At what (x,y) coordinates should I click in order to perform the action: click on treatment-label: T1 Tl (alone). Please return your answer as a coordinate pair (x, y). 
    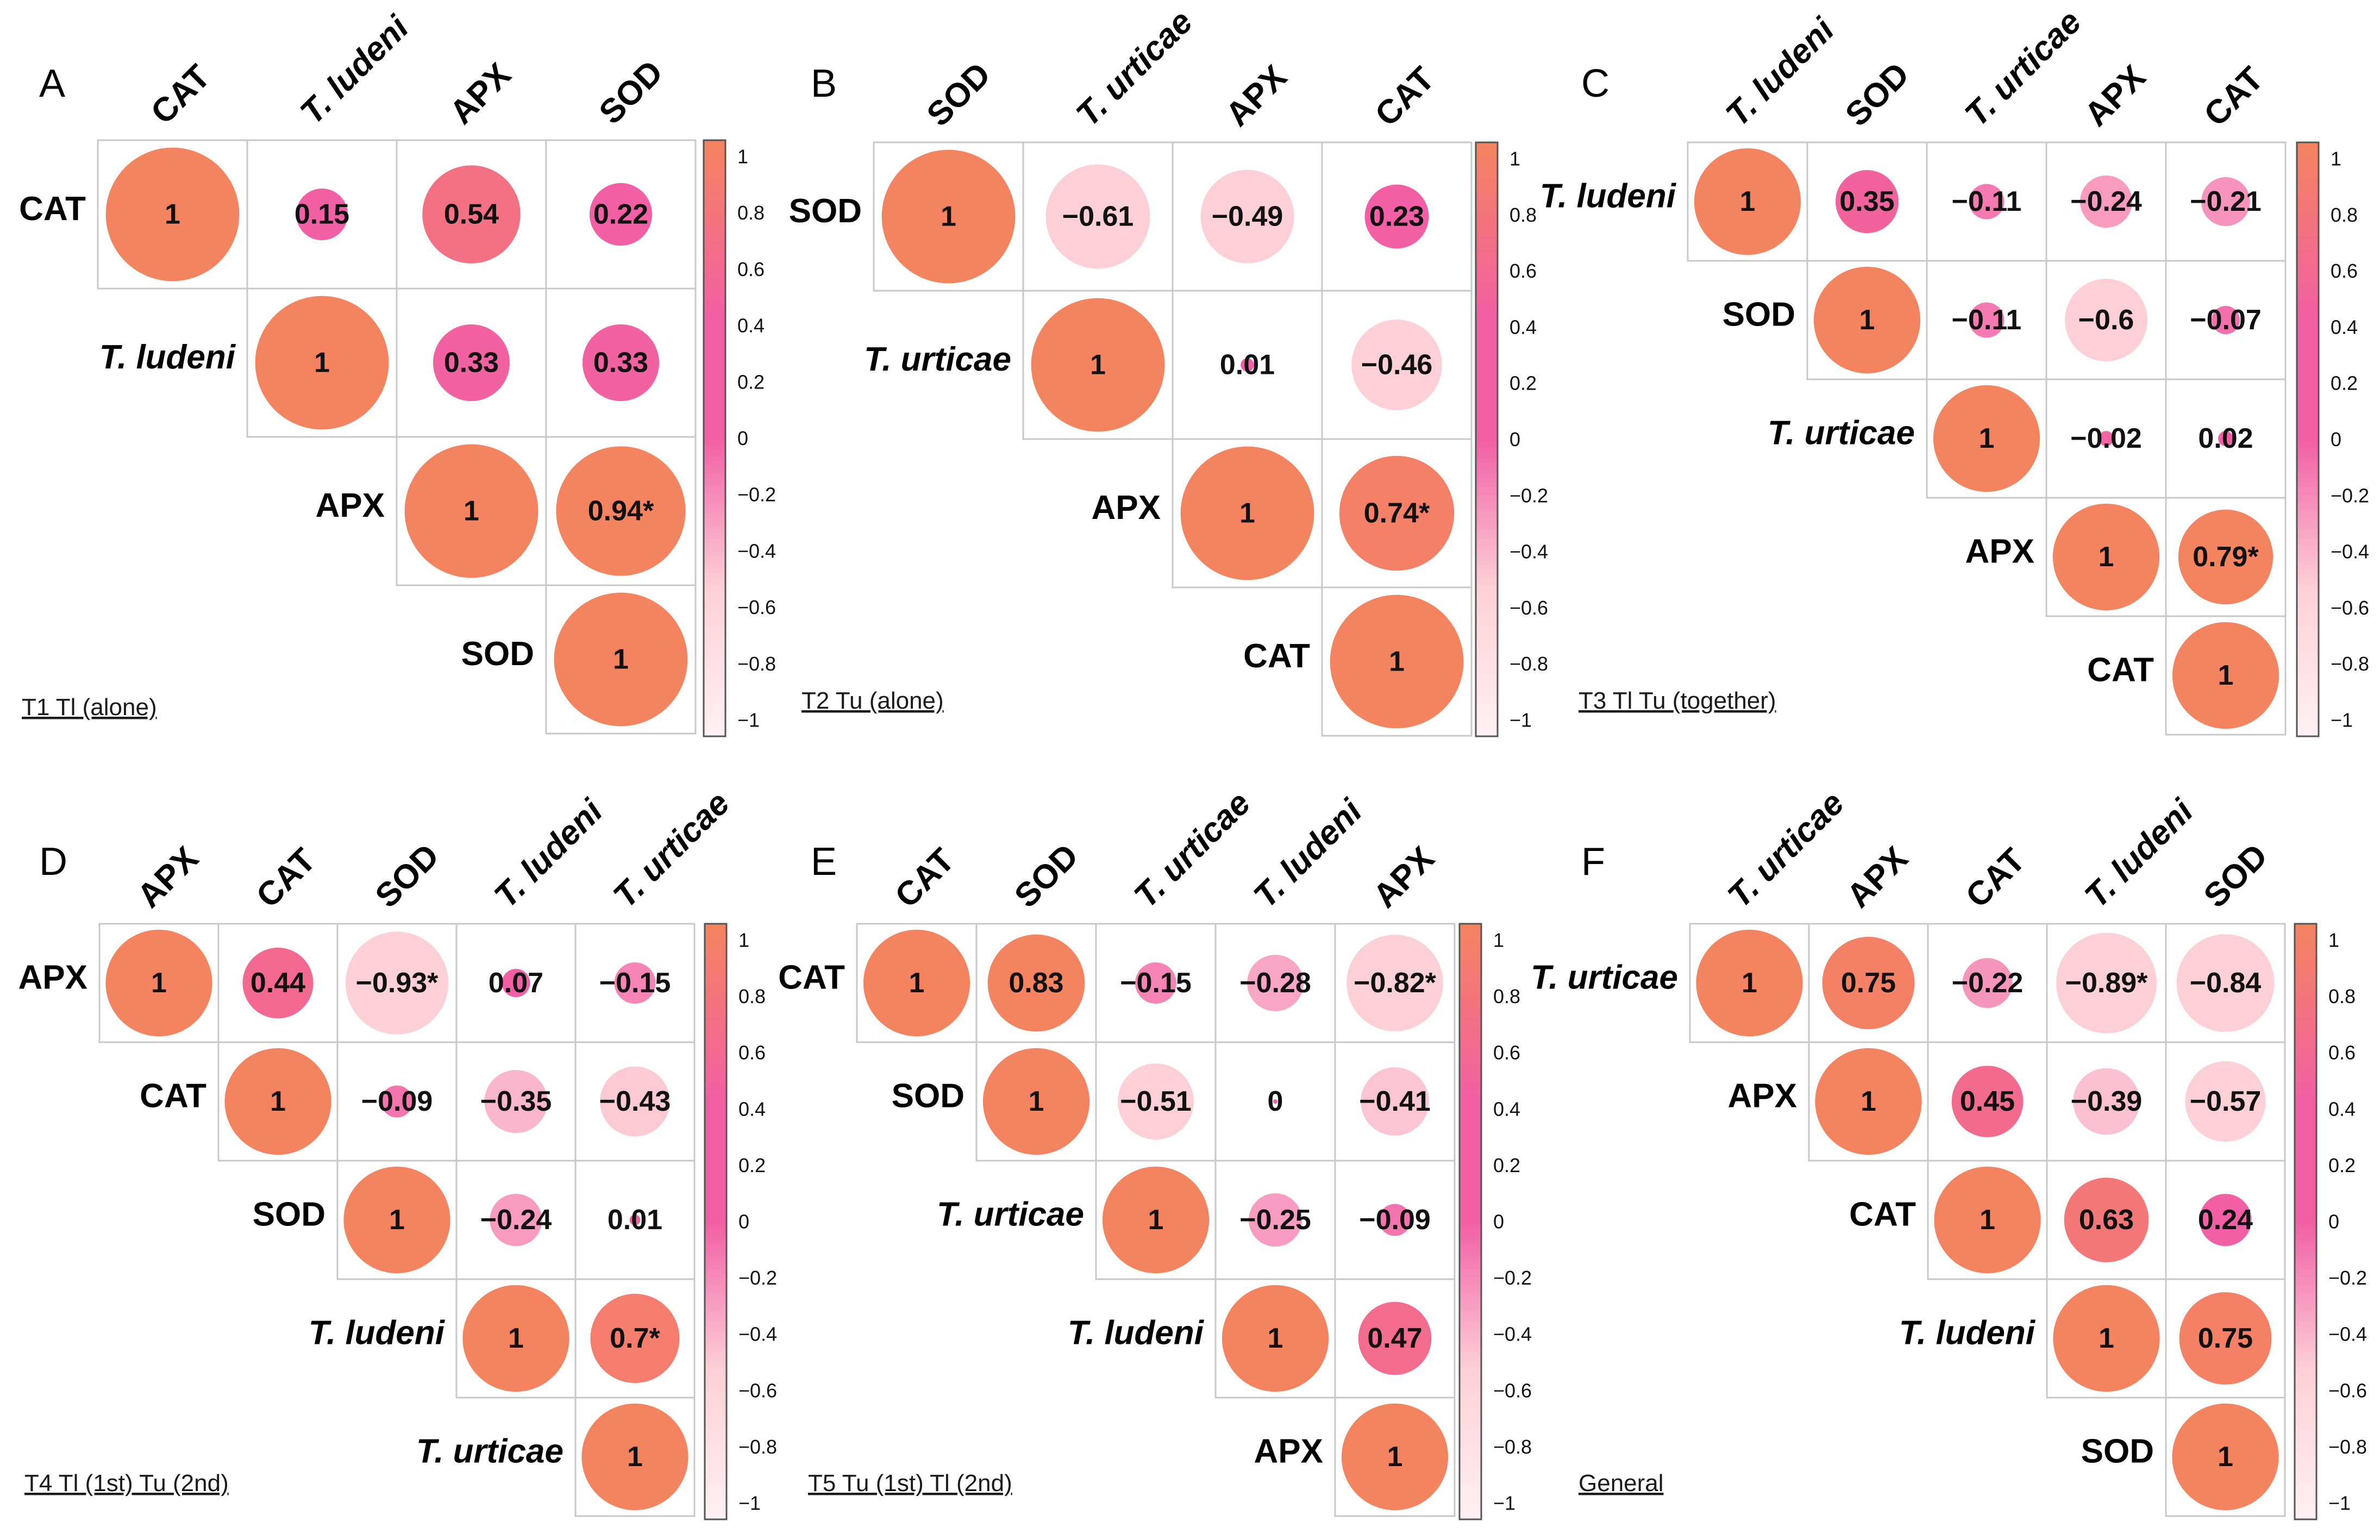
    Looking at the image, I should click on (89, 708).